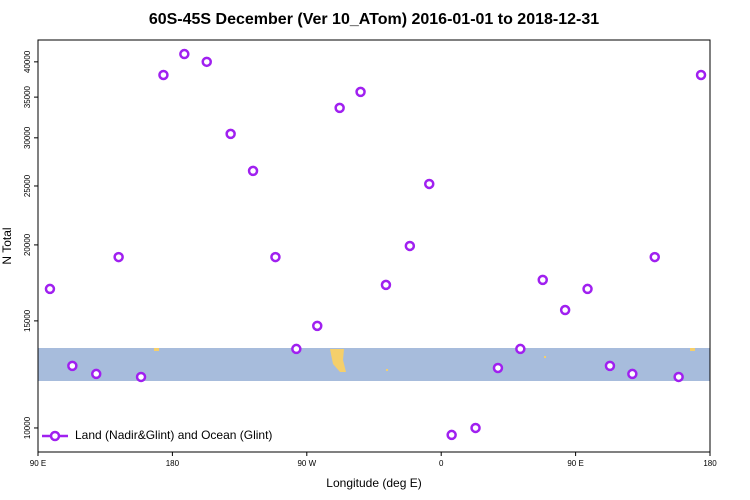  I want to click on x-axis-label: Longitude (deg E), so click(373, 483).